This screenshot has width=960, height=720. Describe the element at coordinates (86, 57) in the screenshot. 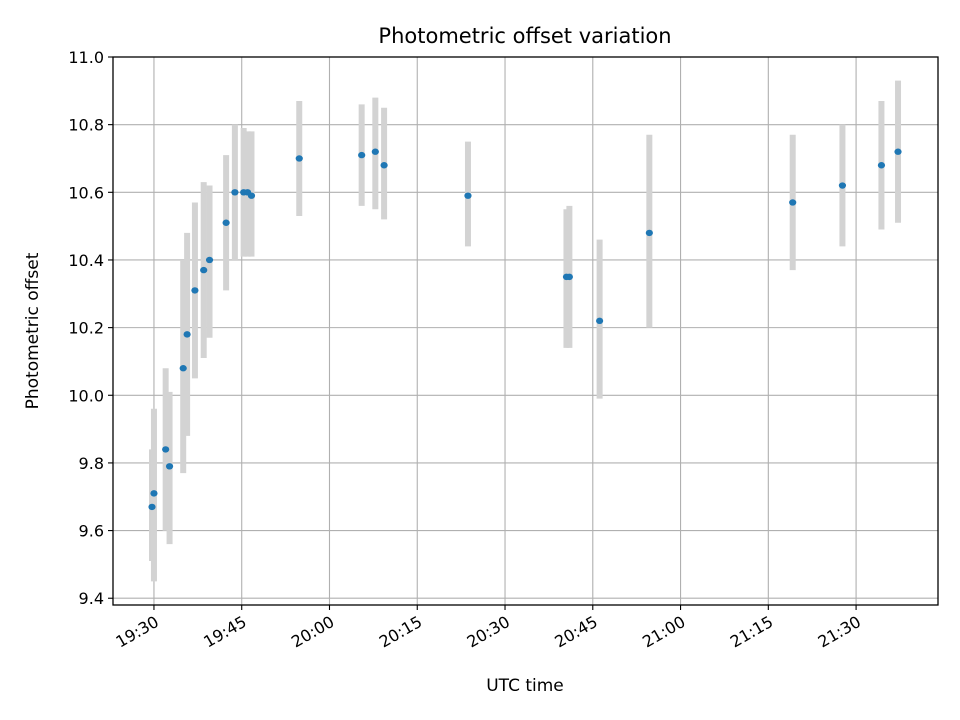

I see `y-tick-label: 11.0` at that location.